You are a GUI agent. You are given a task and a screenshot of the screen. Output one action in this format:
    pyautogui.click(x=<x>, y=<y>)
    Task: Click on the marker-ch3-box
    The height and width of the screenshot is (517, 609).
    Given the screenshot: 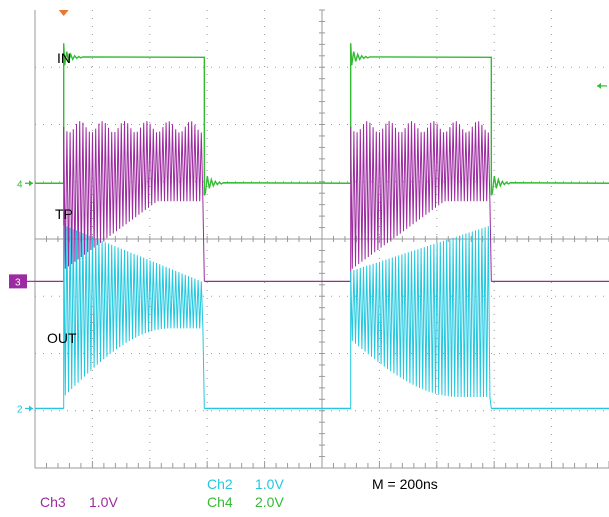 What is the action you would take?
    pyautogui.click(x=18, y=281)
    